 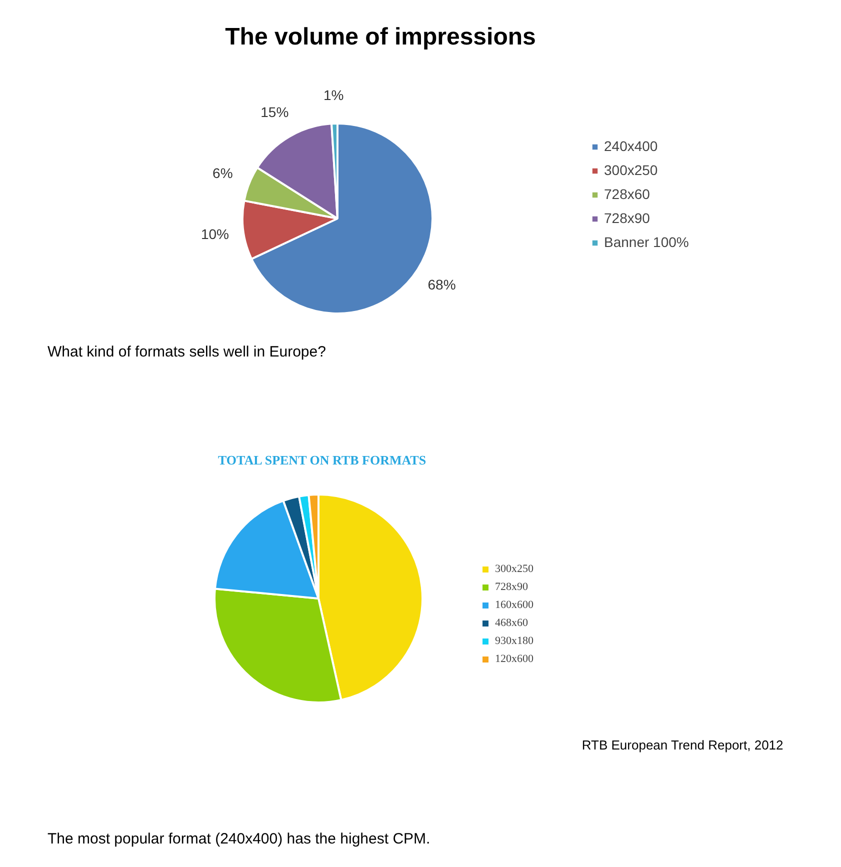 I want to click on data-label: 15%, so click(x=274, y=112).